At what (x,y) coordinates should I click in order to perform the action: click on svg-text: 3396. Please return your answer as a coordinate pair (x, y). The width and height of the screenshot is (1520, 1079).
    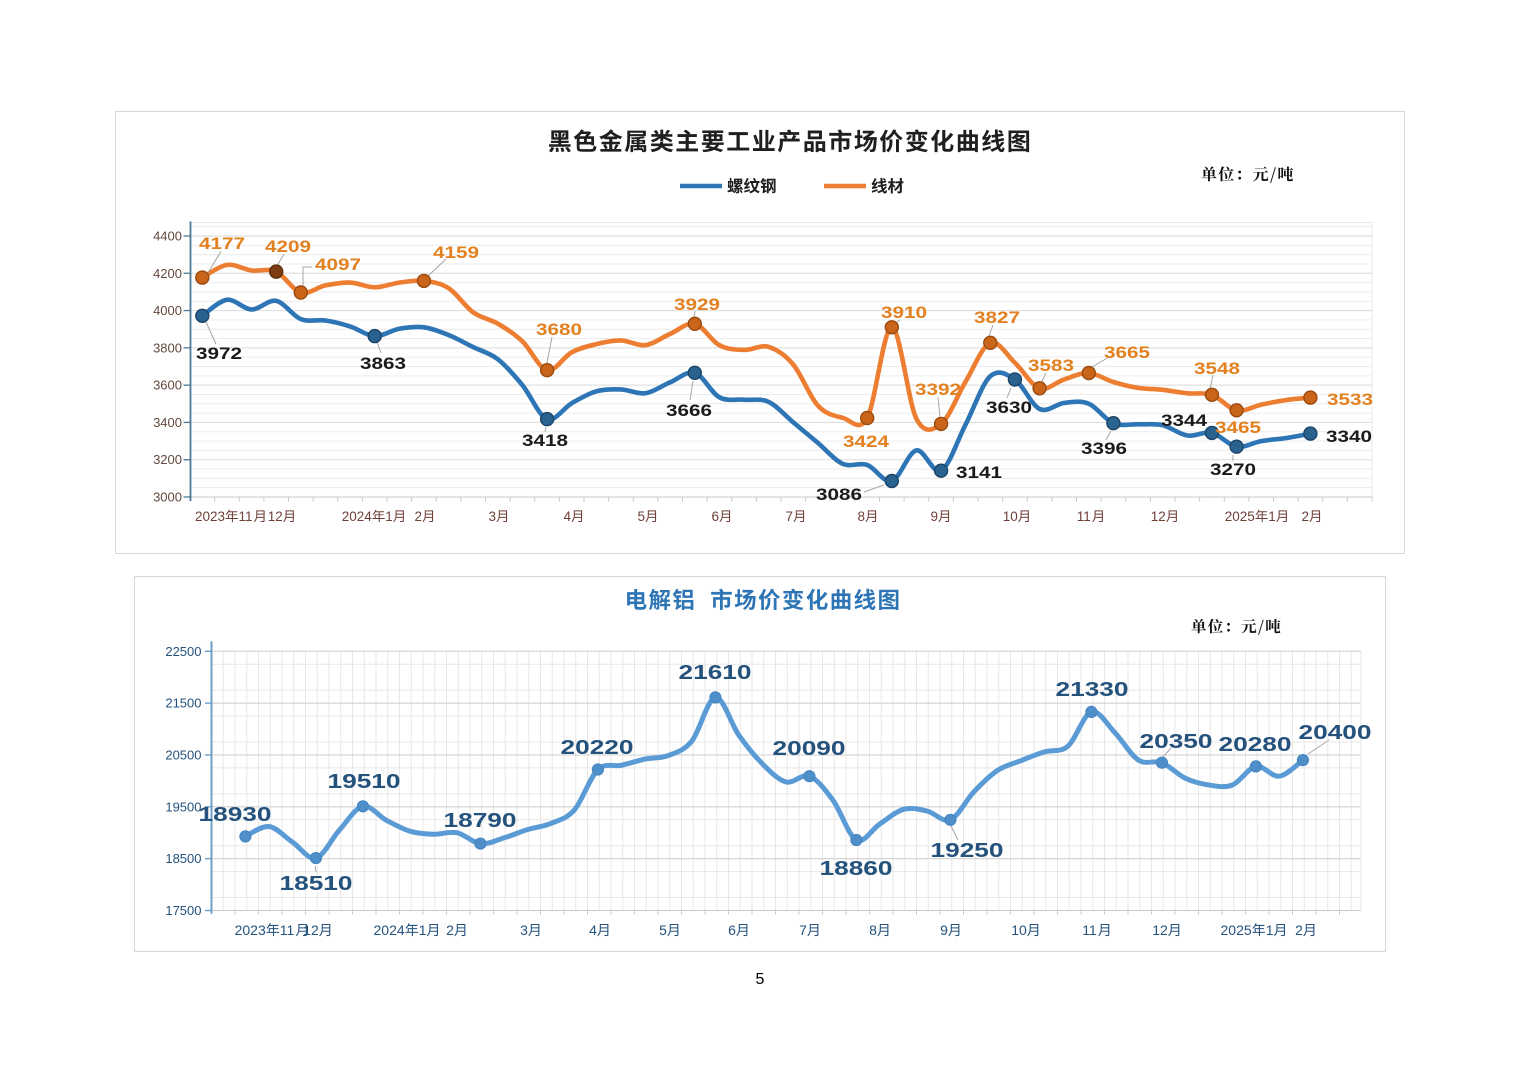
    Looking at the image, I should click on (1104, 448).